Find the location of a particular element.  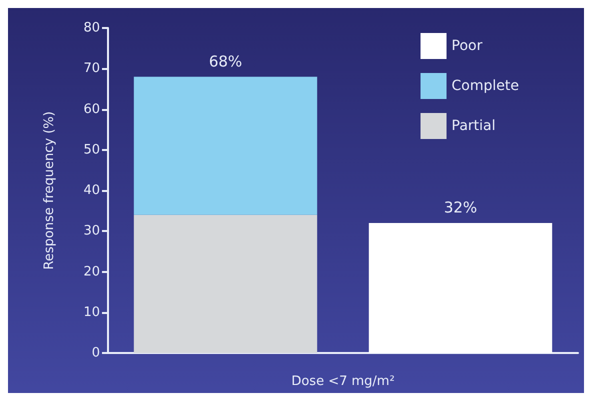

legend-label: Partial is located at coordinates (474, 126).